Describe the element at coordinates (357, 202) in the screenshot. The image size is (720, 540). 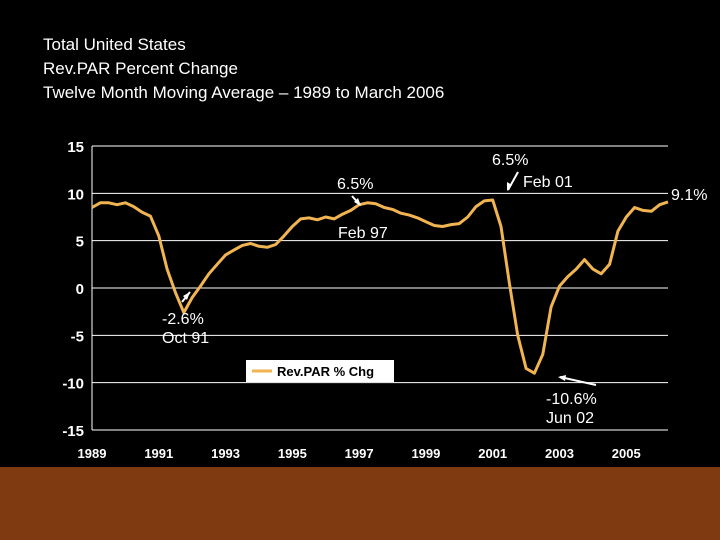
I see `arrowhead-feb97` at that location.